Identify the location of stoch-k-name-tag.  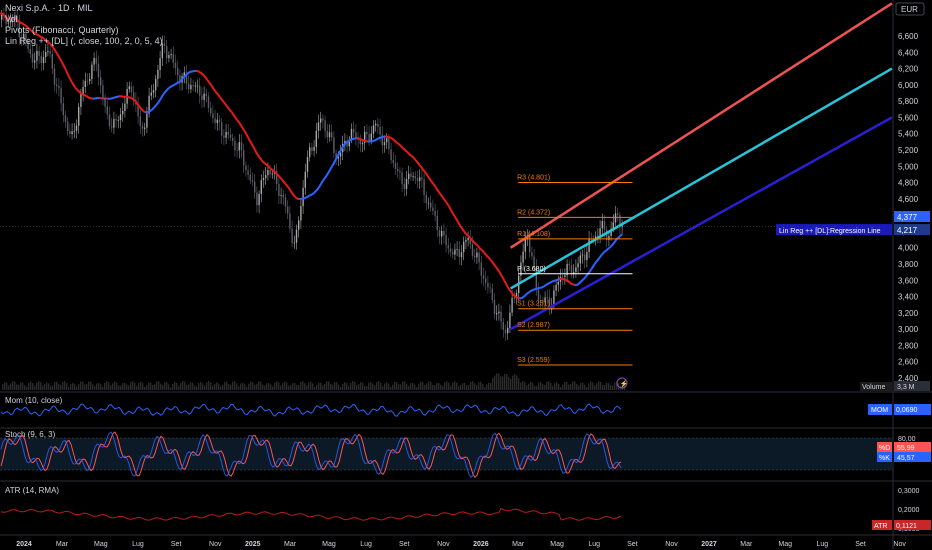
(884, 457).